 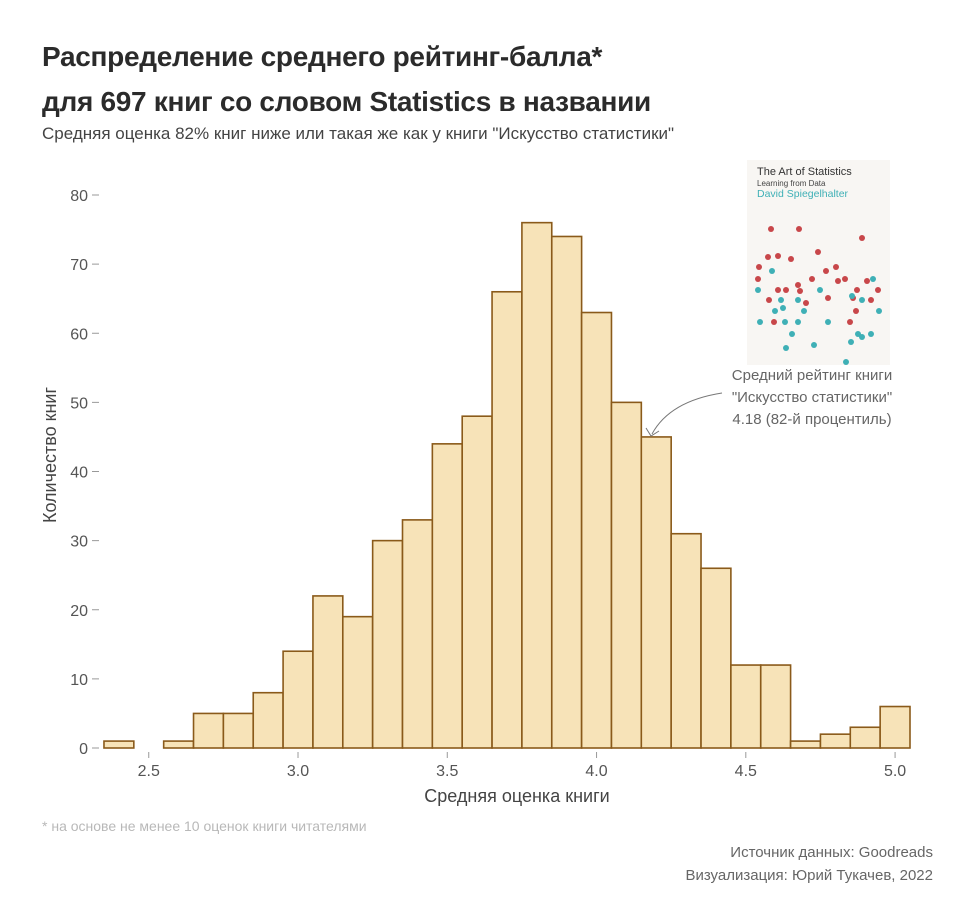 What do you see at coordinates (746, 771) in the screenshot?
I see `x-tick-label: 4.5` at bounding box center [746, 771].